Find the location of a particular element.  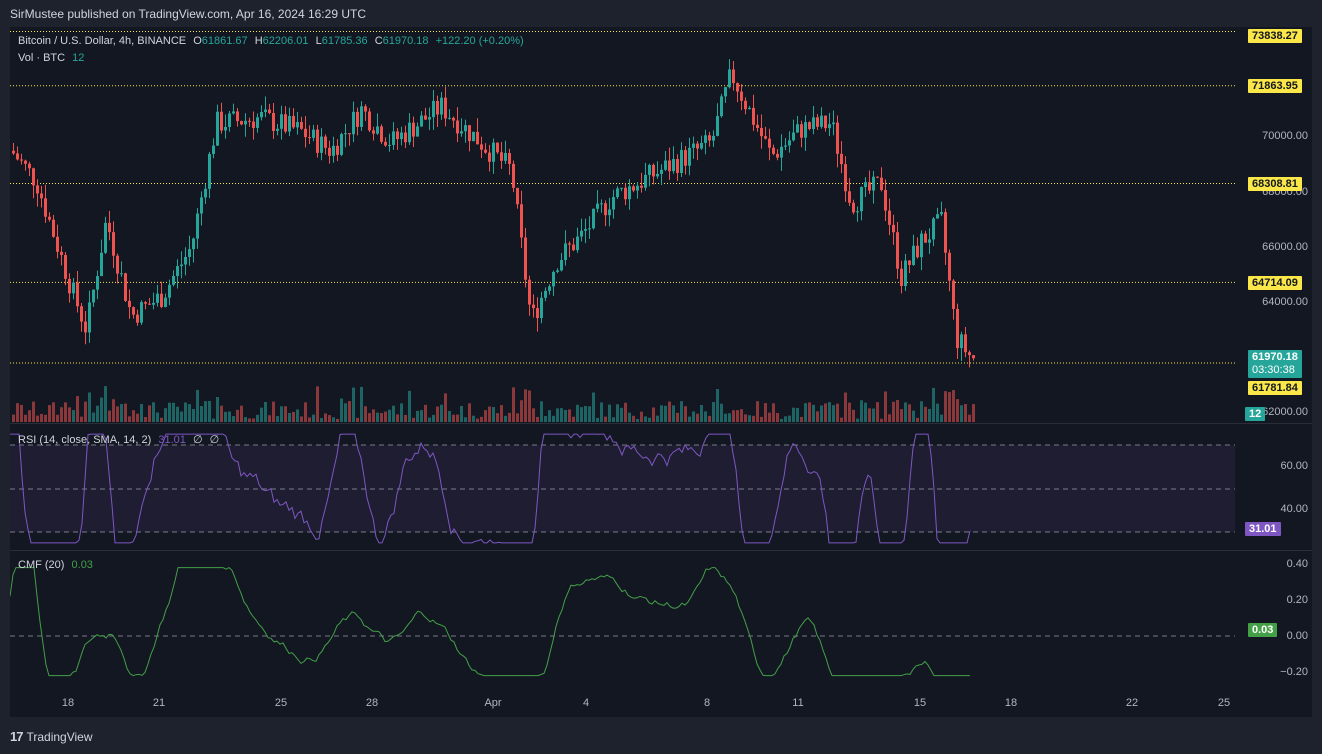

rsi-legend: RSI (14, close, SMA, 14, 2) 31.01 ∅ ∅ is located at coordinates (120, 439).